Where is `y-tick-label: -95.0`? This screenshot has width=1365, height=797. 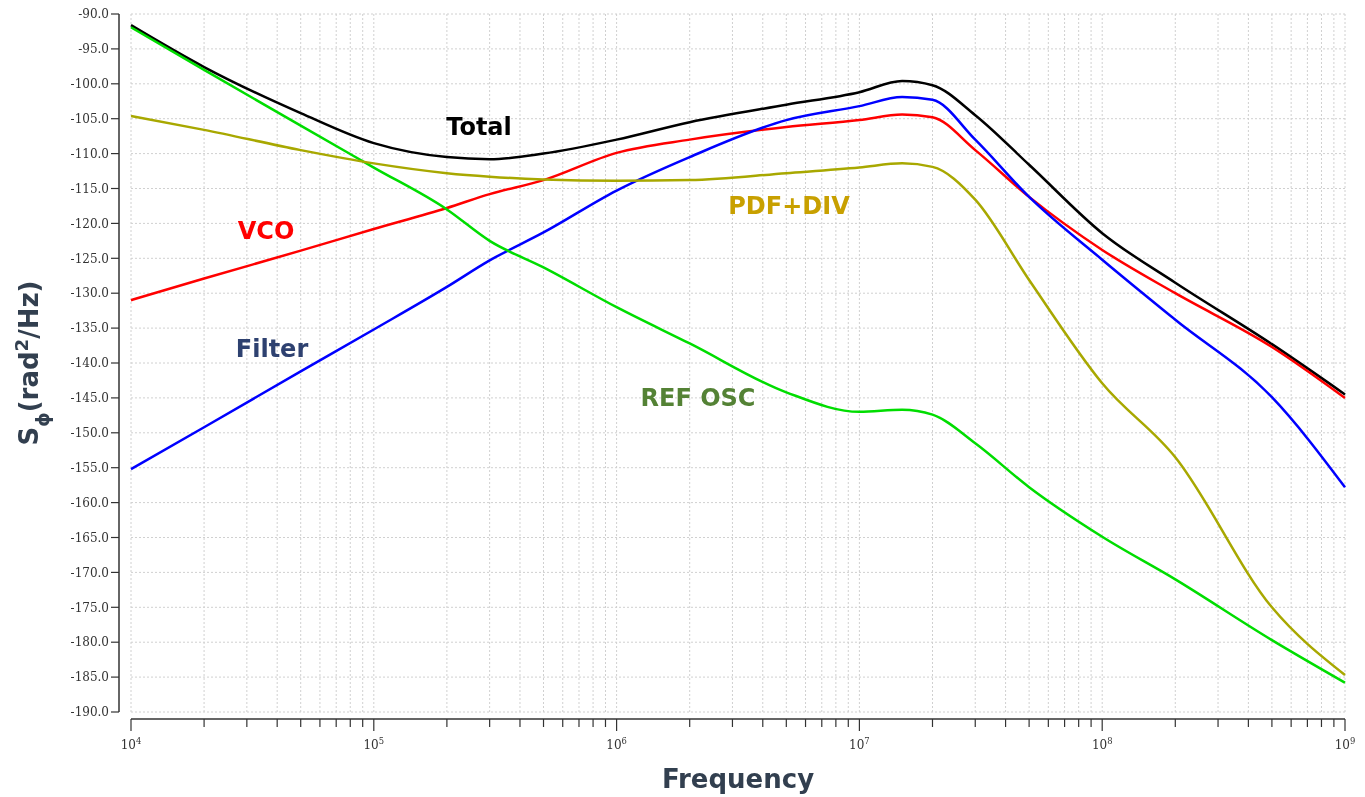
y-tick-label: -95.0 is located at coordinates (93, 49).